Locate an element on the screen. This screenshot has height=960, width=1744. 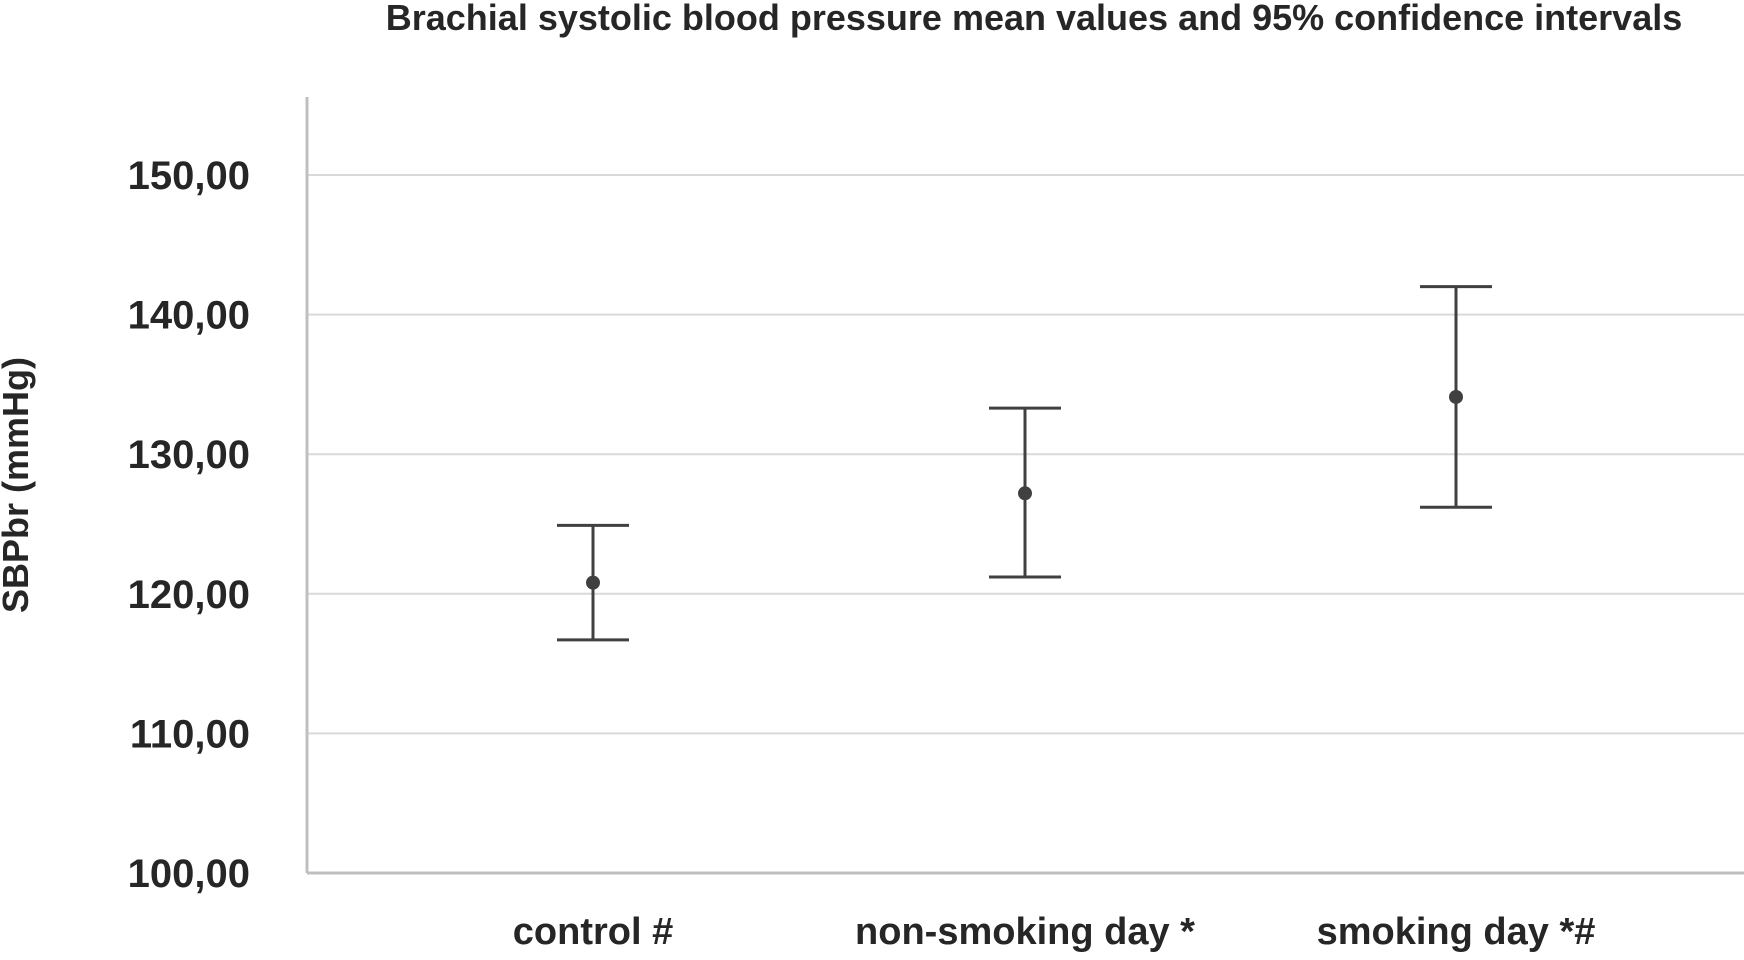
x-category-labels: control # non-smoking day * smoking day *# is located at coordinates (1054, 932).